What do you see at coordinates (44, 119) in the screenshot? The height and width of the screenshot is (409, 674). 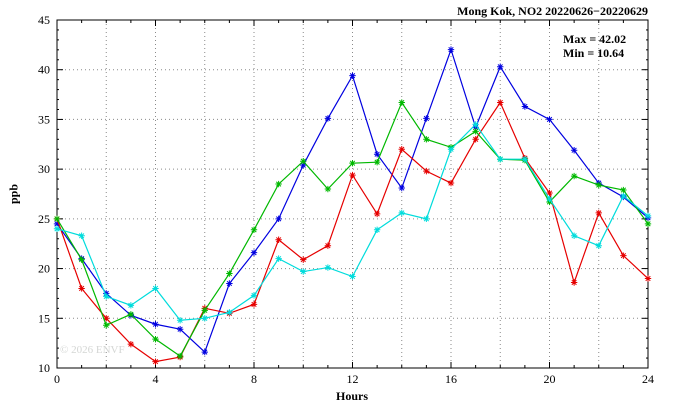 I see `y-tick-label: 35` at bounding box center [44, 119].